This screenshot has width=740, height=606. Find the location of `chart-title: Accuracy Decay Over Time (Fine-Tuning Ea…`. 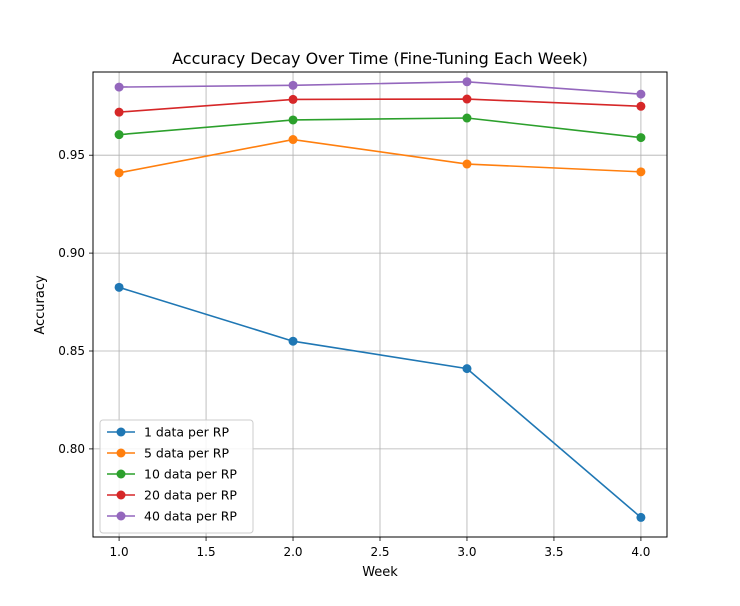

chart-title: Accuracy Decay Over Time (Fine-Tuning Ea… is located at coordinates (380, 58).